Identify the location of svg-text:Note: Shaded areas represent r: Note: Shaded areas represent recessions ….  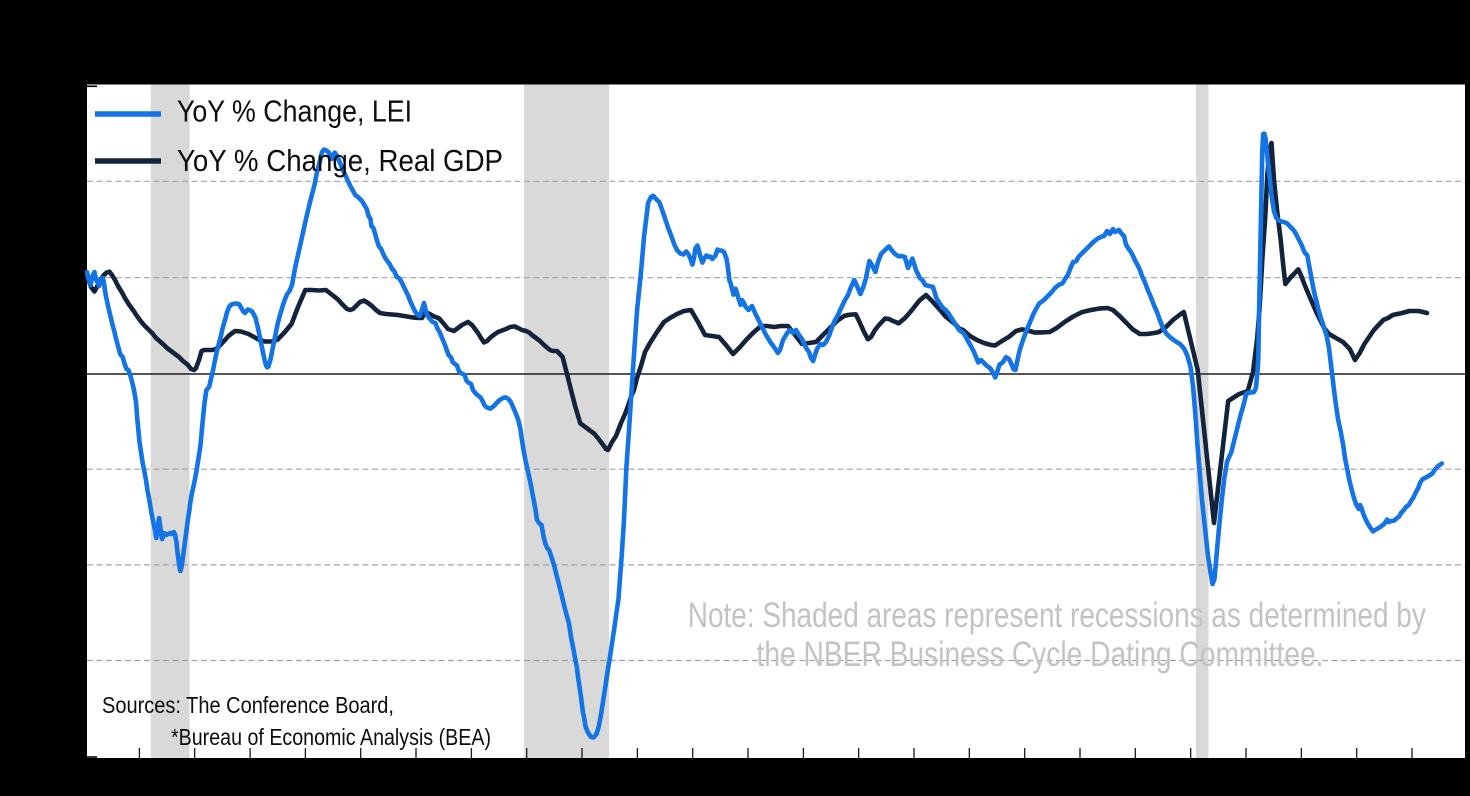
(1057, 615).